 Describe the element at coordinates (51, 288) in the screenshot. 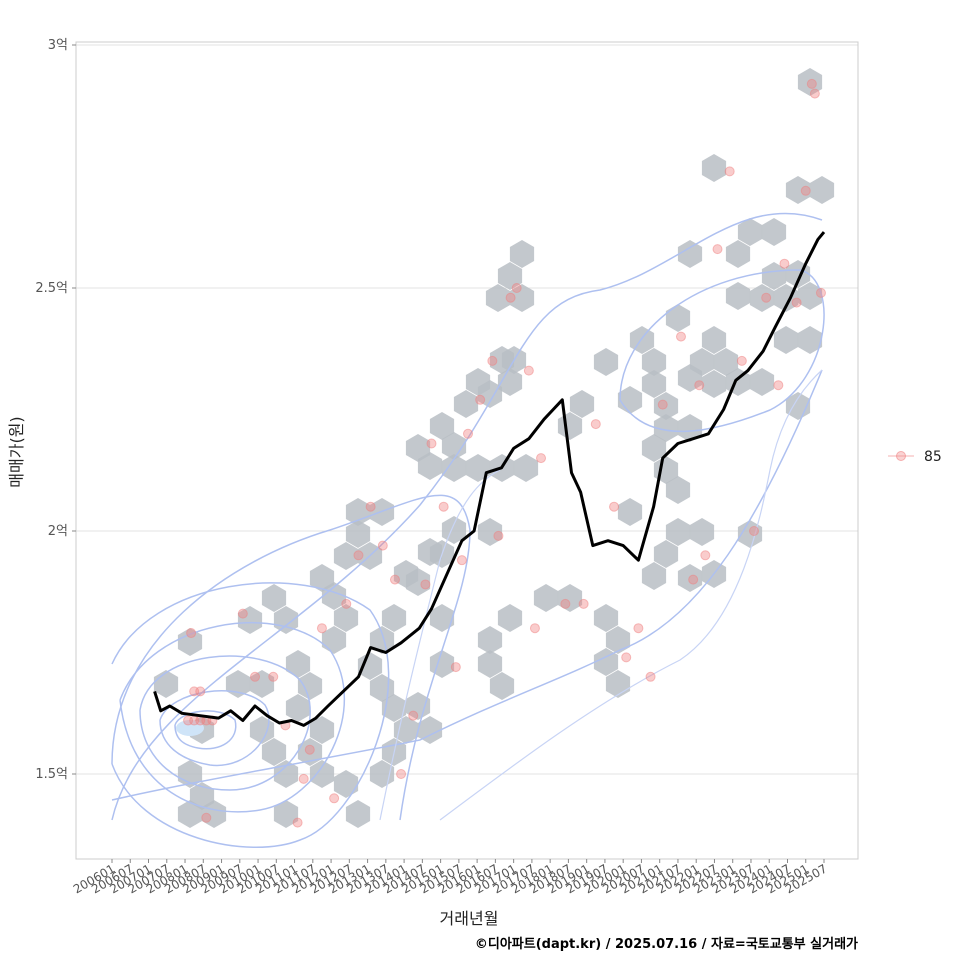

I see `y-tick-label: 2.5억` at that location.